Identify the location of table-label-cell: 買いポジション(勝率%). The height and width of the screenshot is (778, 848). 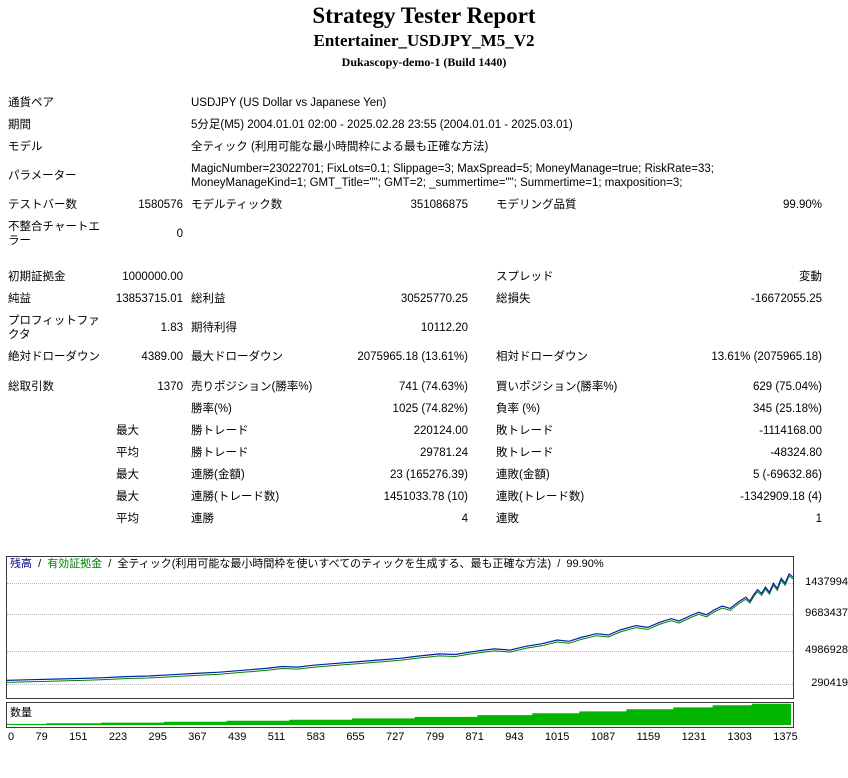
(557, 387).